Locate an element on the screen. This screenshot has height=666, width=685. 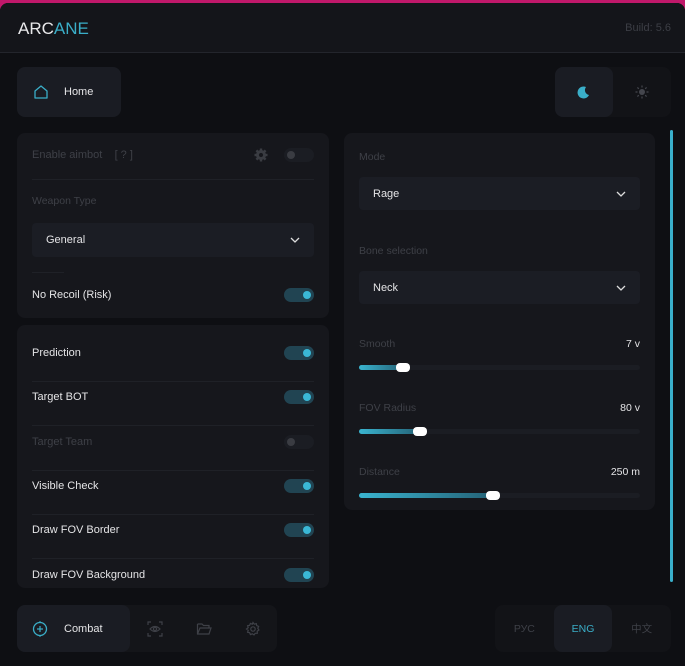
slider-value: 80 v is located at coordinates (630, 408).